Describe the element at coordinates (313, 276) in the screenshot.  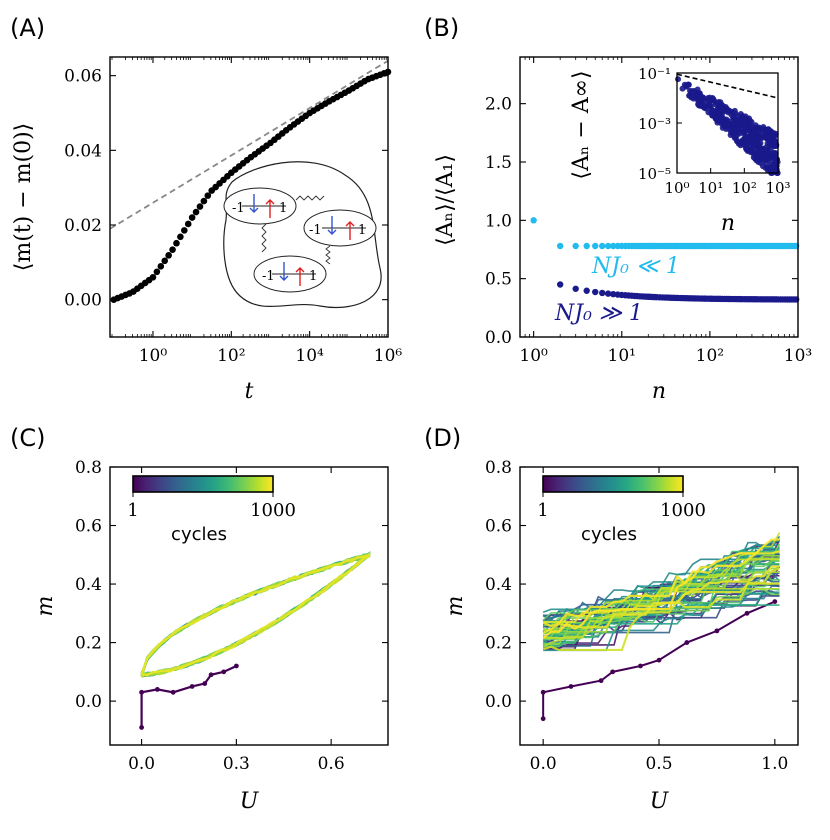
I see `spin-label: 1` at that location.